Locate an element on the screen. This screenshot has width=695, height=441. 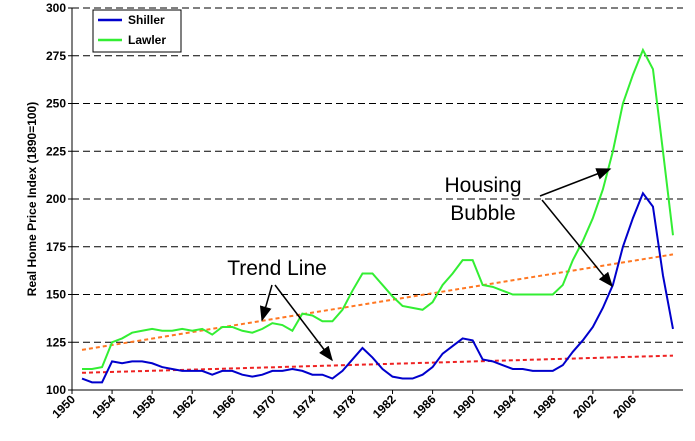
legend-box is located at coordinates (137, 31).